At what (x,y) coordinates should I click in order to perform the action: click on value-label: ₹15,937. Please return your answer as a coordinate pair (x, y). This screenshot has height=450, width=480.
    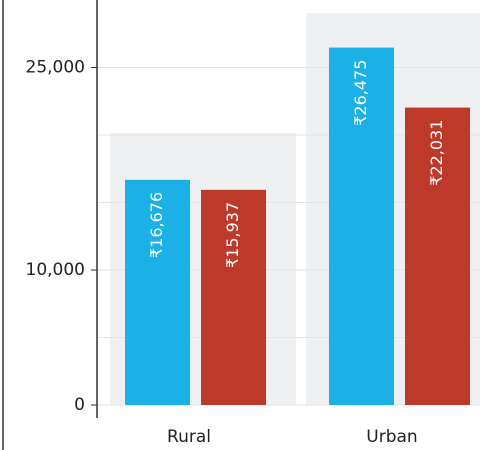
    Looking at the image, I should click on (232, 235).